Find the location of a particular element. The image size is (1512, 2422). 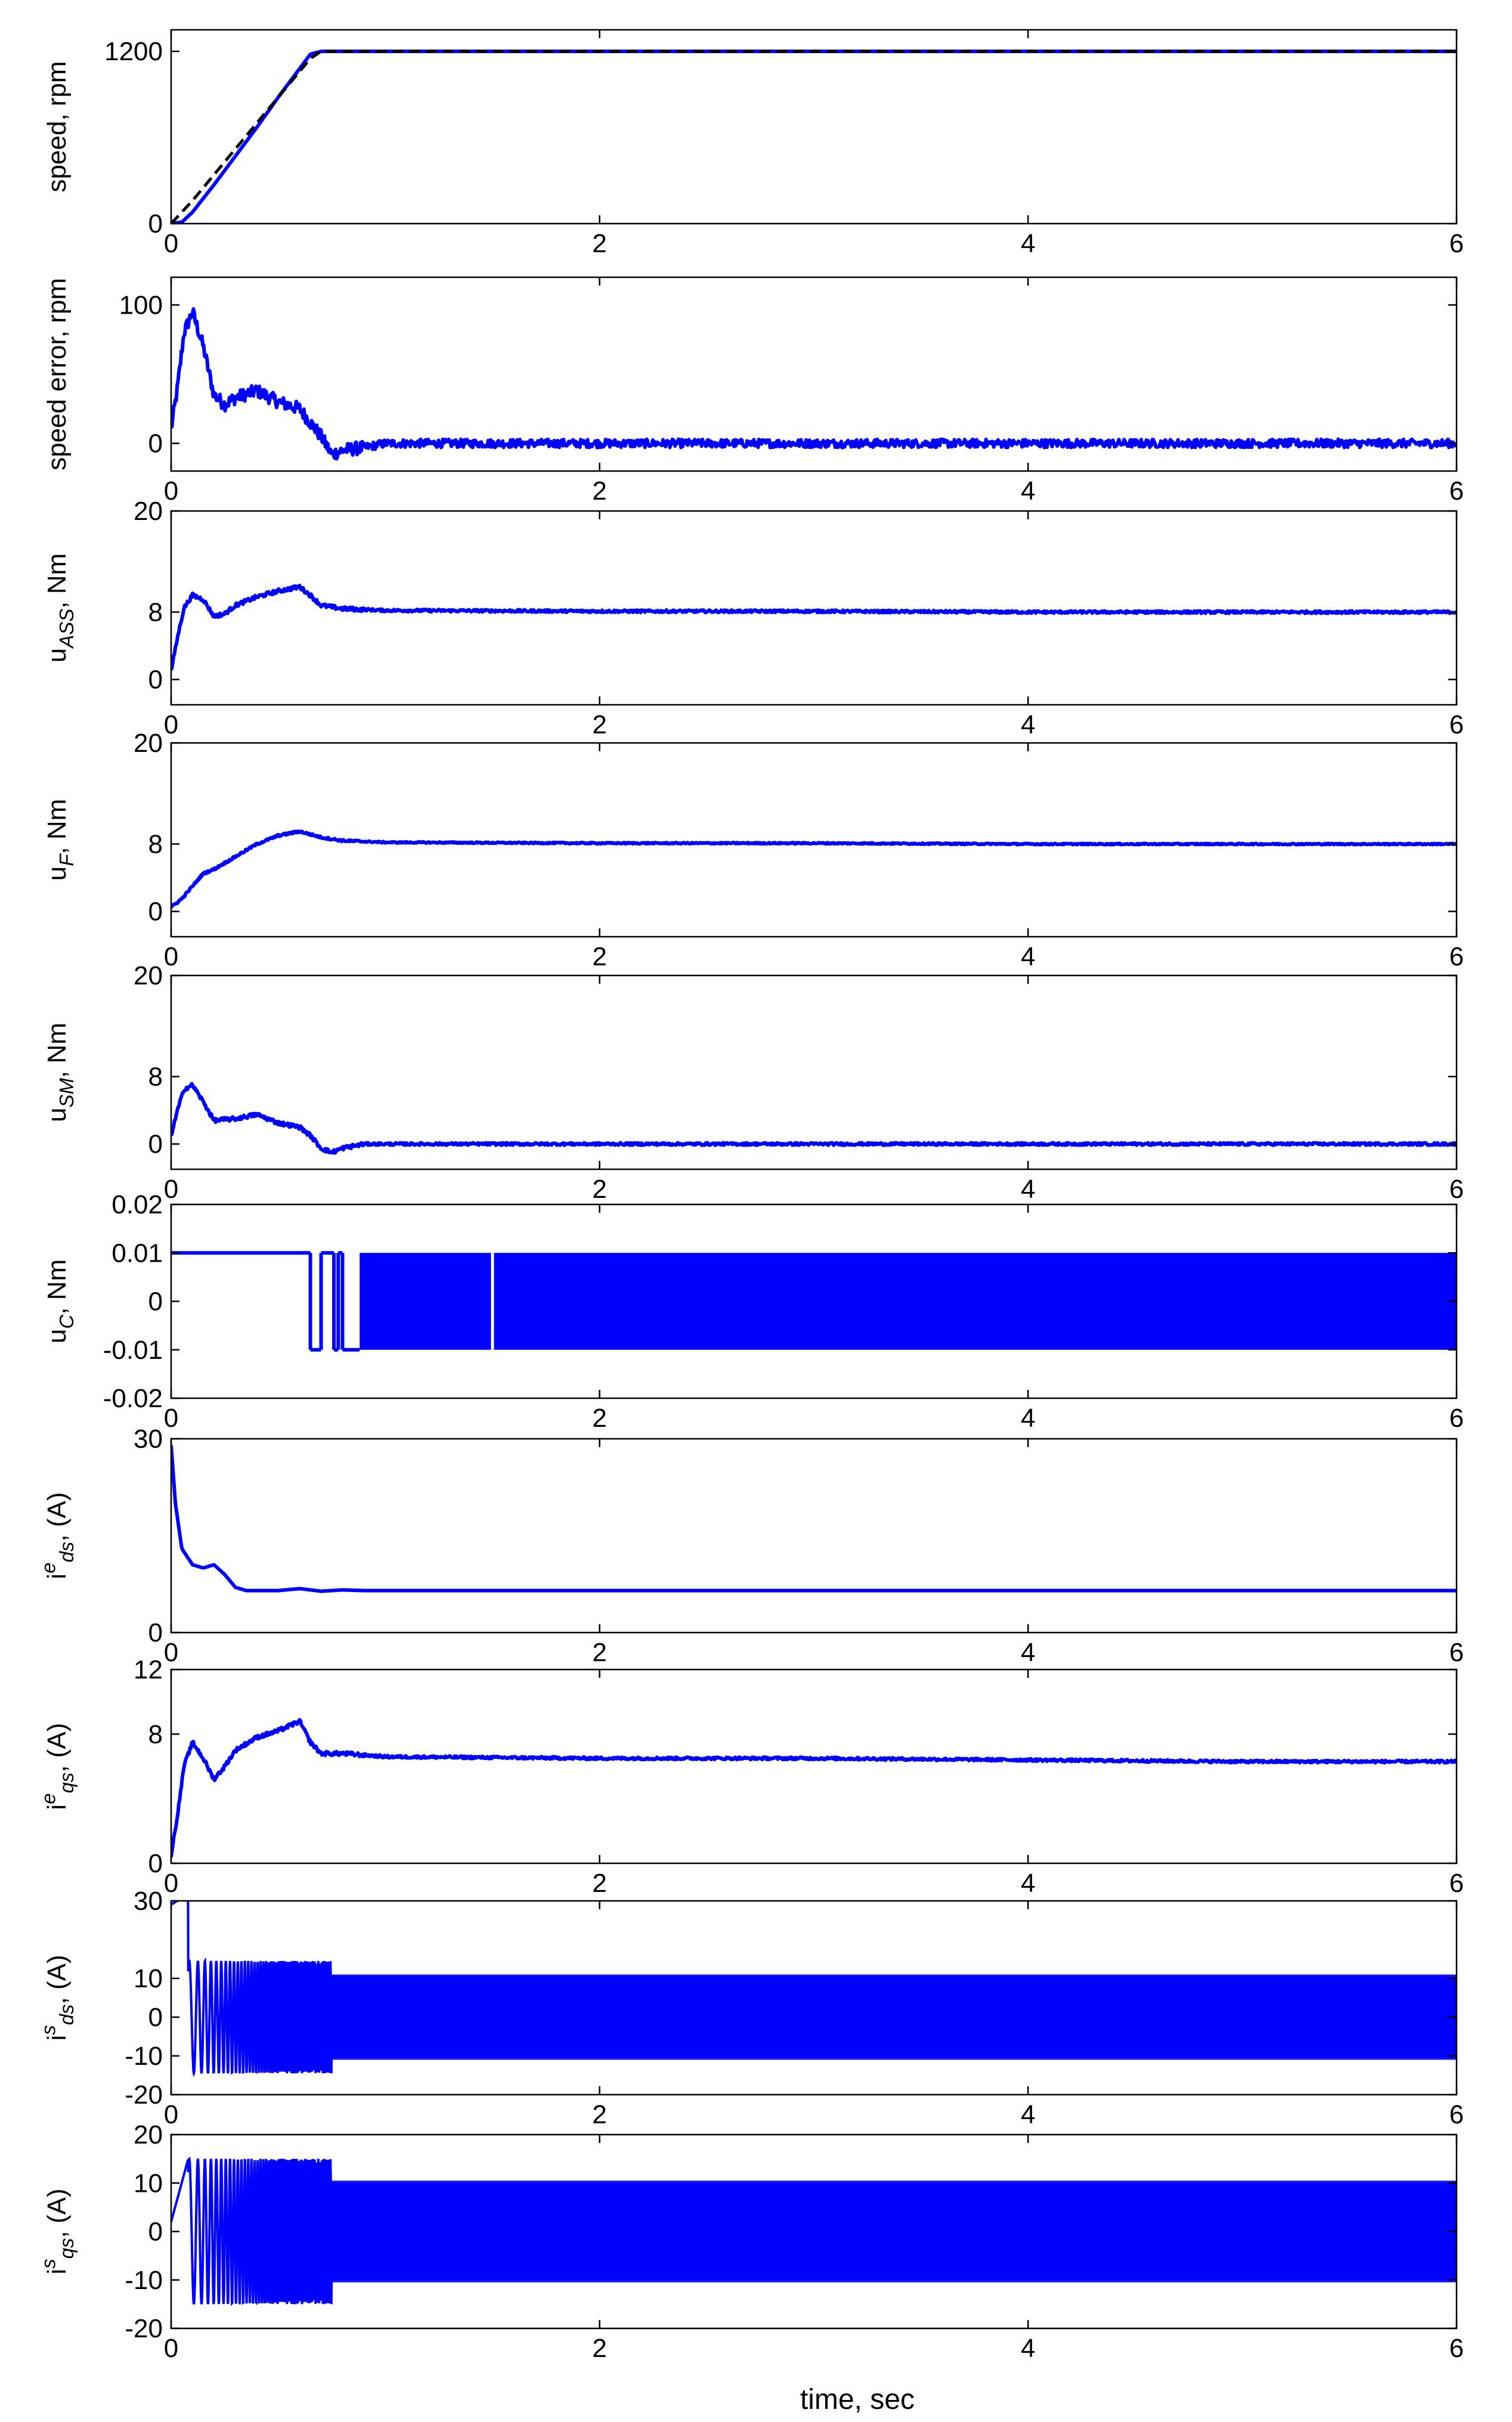

y-axis-label: speed, rpm is located at coordinates (57, 127).